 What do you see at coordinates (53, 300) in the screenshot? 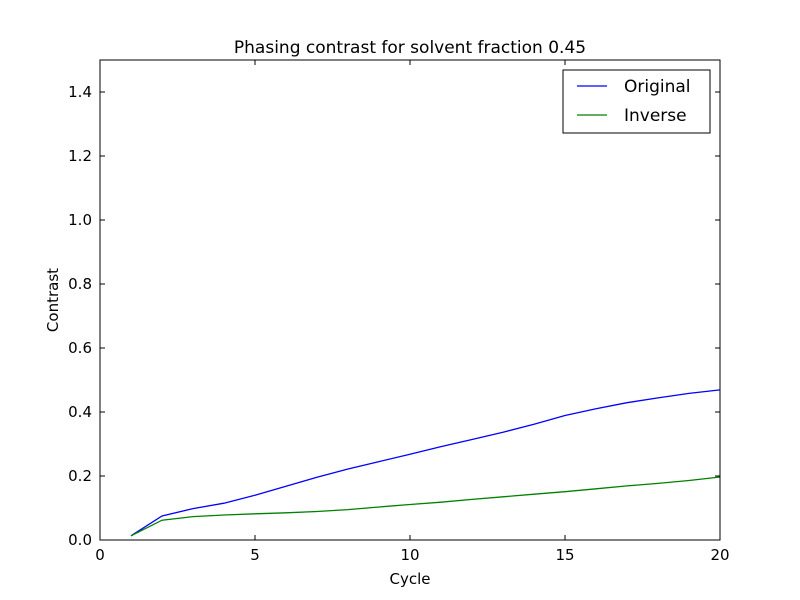
I see `y-axis-label: Contrast` at bounding box center [53, 300].